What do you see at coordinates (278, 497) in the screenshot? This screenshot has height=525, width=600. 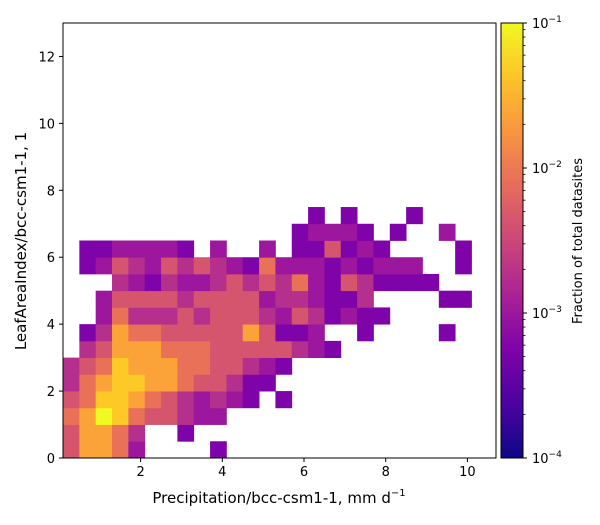 I see `x-axis-label: Precipitation/bcc-csm1-1, mm d−1` at bounding box center [278, 497].